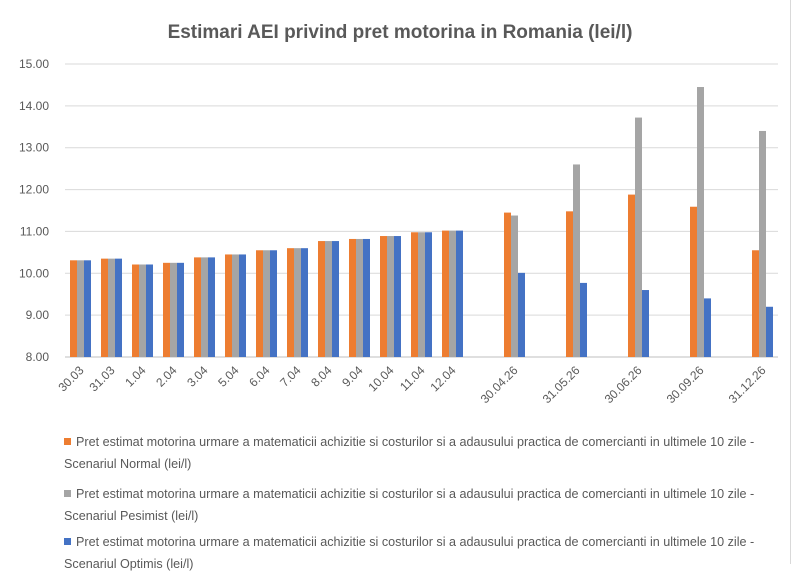 The height and width of the screenshot is (575, 800). I want to click on x-tick-label: 31.03, so click(101, 378).